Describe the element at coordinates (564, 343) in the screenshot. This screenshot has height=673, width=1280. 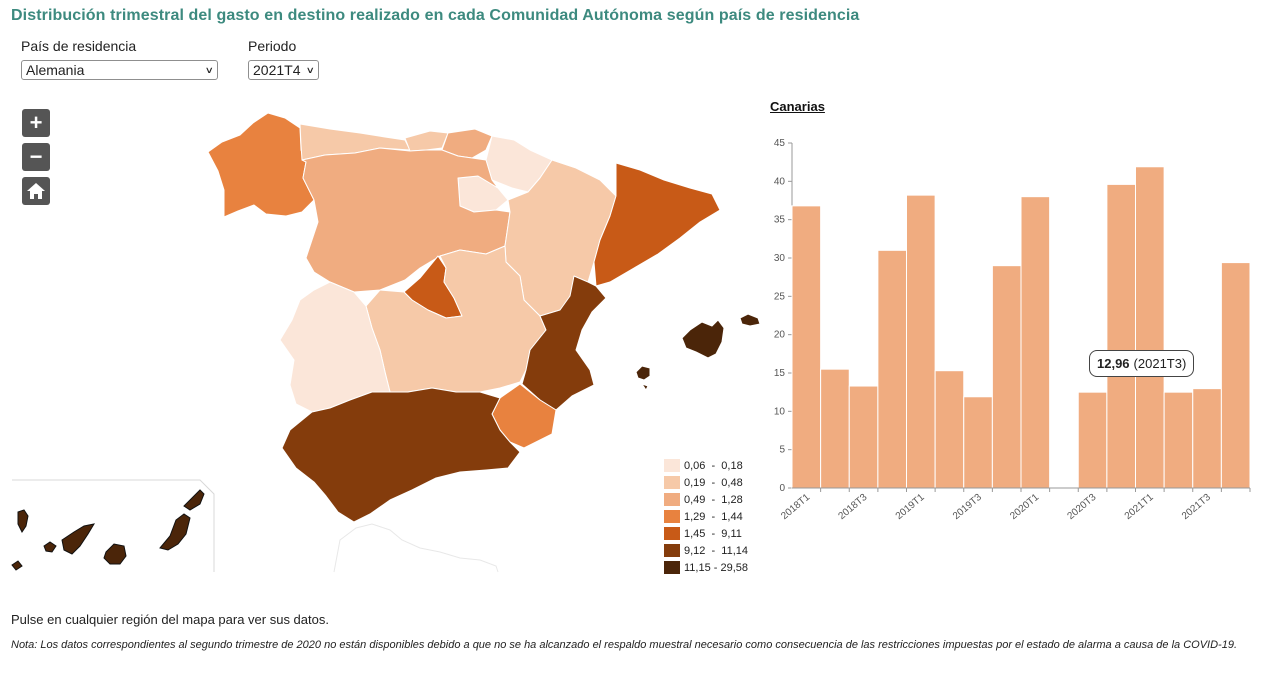
I see `region-comunidad-valenciana` at that location.